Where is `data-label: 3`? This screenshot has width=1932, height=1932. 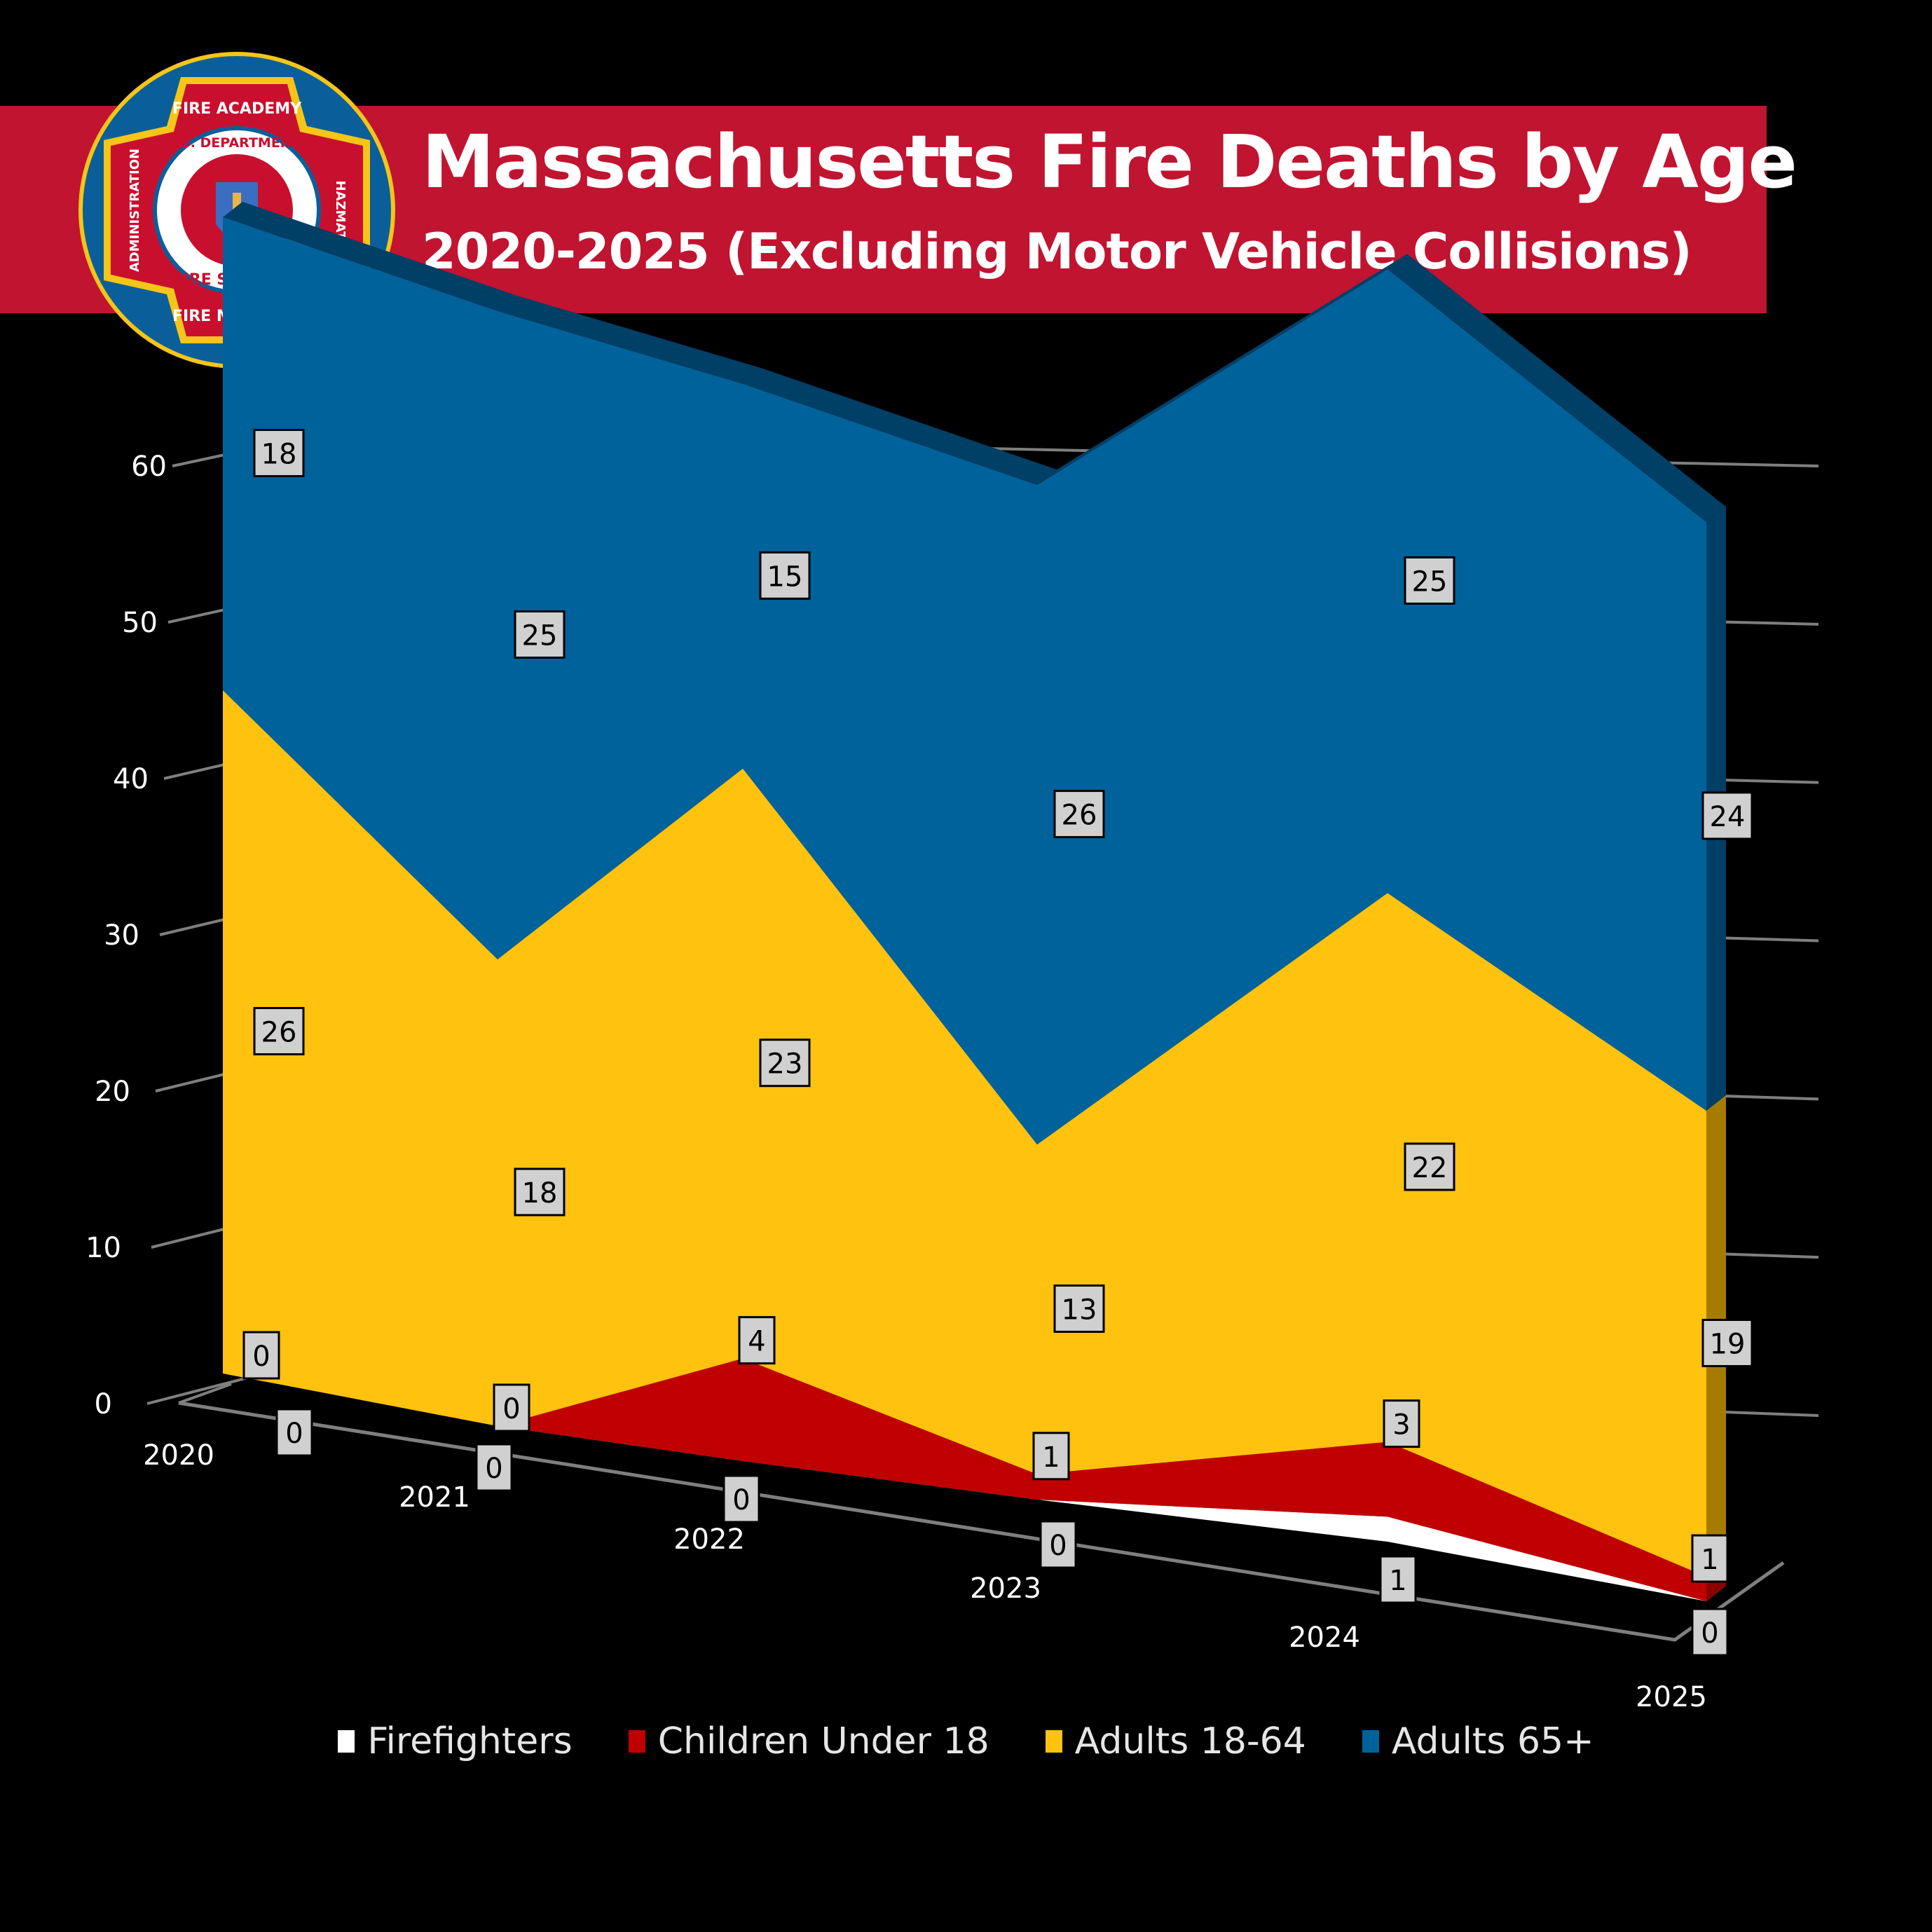
data-label: 3 is located at coordinates (1401, 1425).